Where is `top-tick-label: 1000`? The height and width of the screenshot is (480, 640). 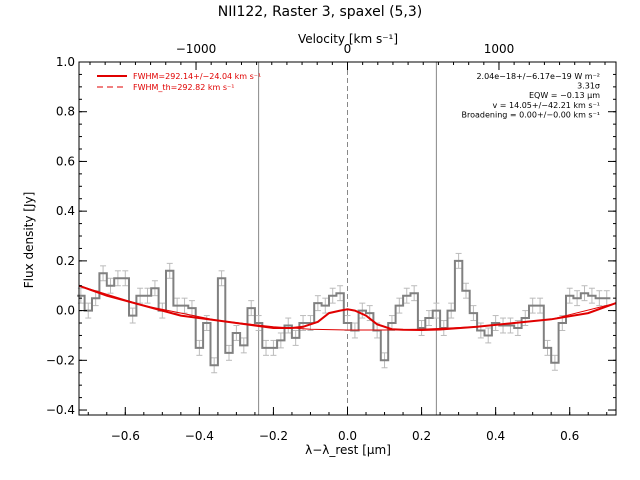 top-tick-label: 1000 is located at coordinates (499, 49).